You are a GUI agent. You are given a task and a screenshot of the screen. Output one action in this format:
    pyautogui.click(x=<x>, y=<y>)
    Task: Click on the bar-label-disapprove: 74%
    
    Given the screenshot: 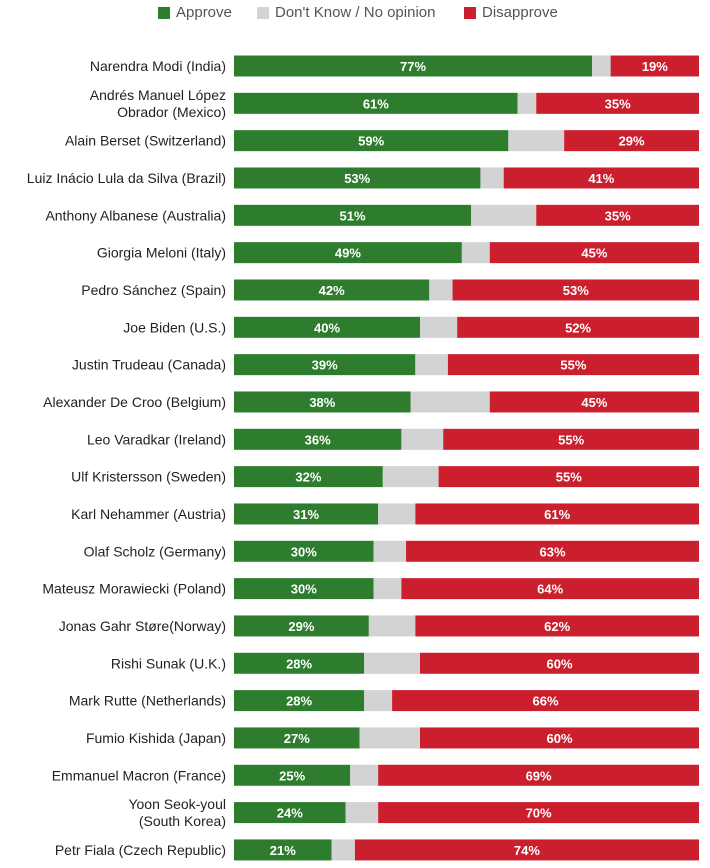 What is the action you would take?
    pyautogui.click(x=527, y=850)
    